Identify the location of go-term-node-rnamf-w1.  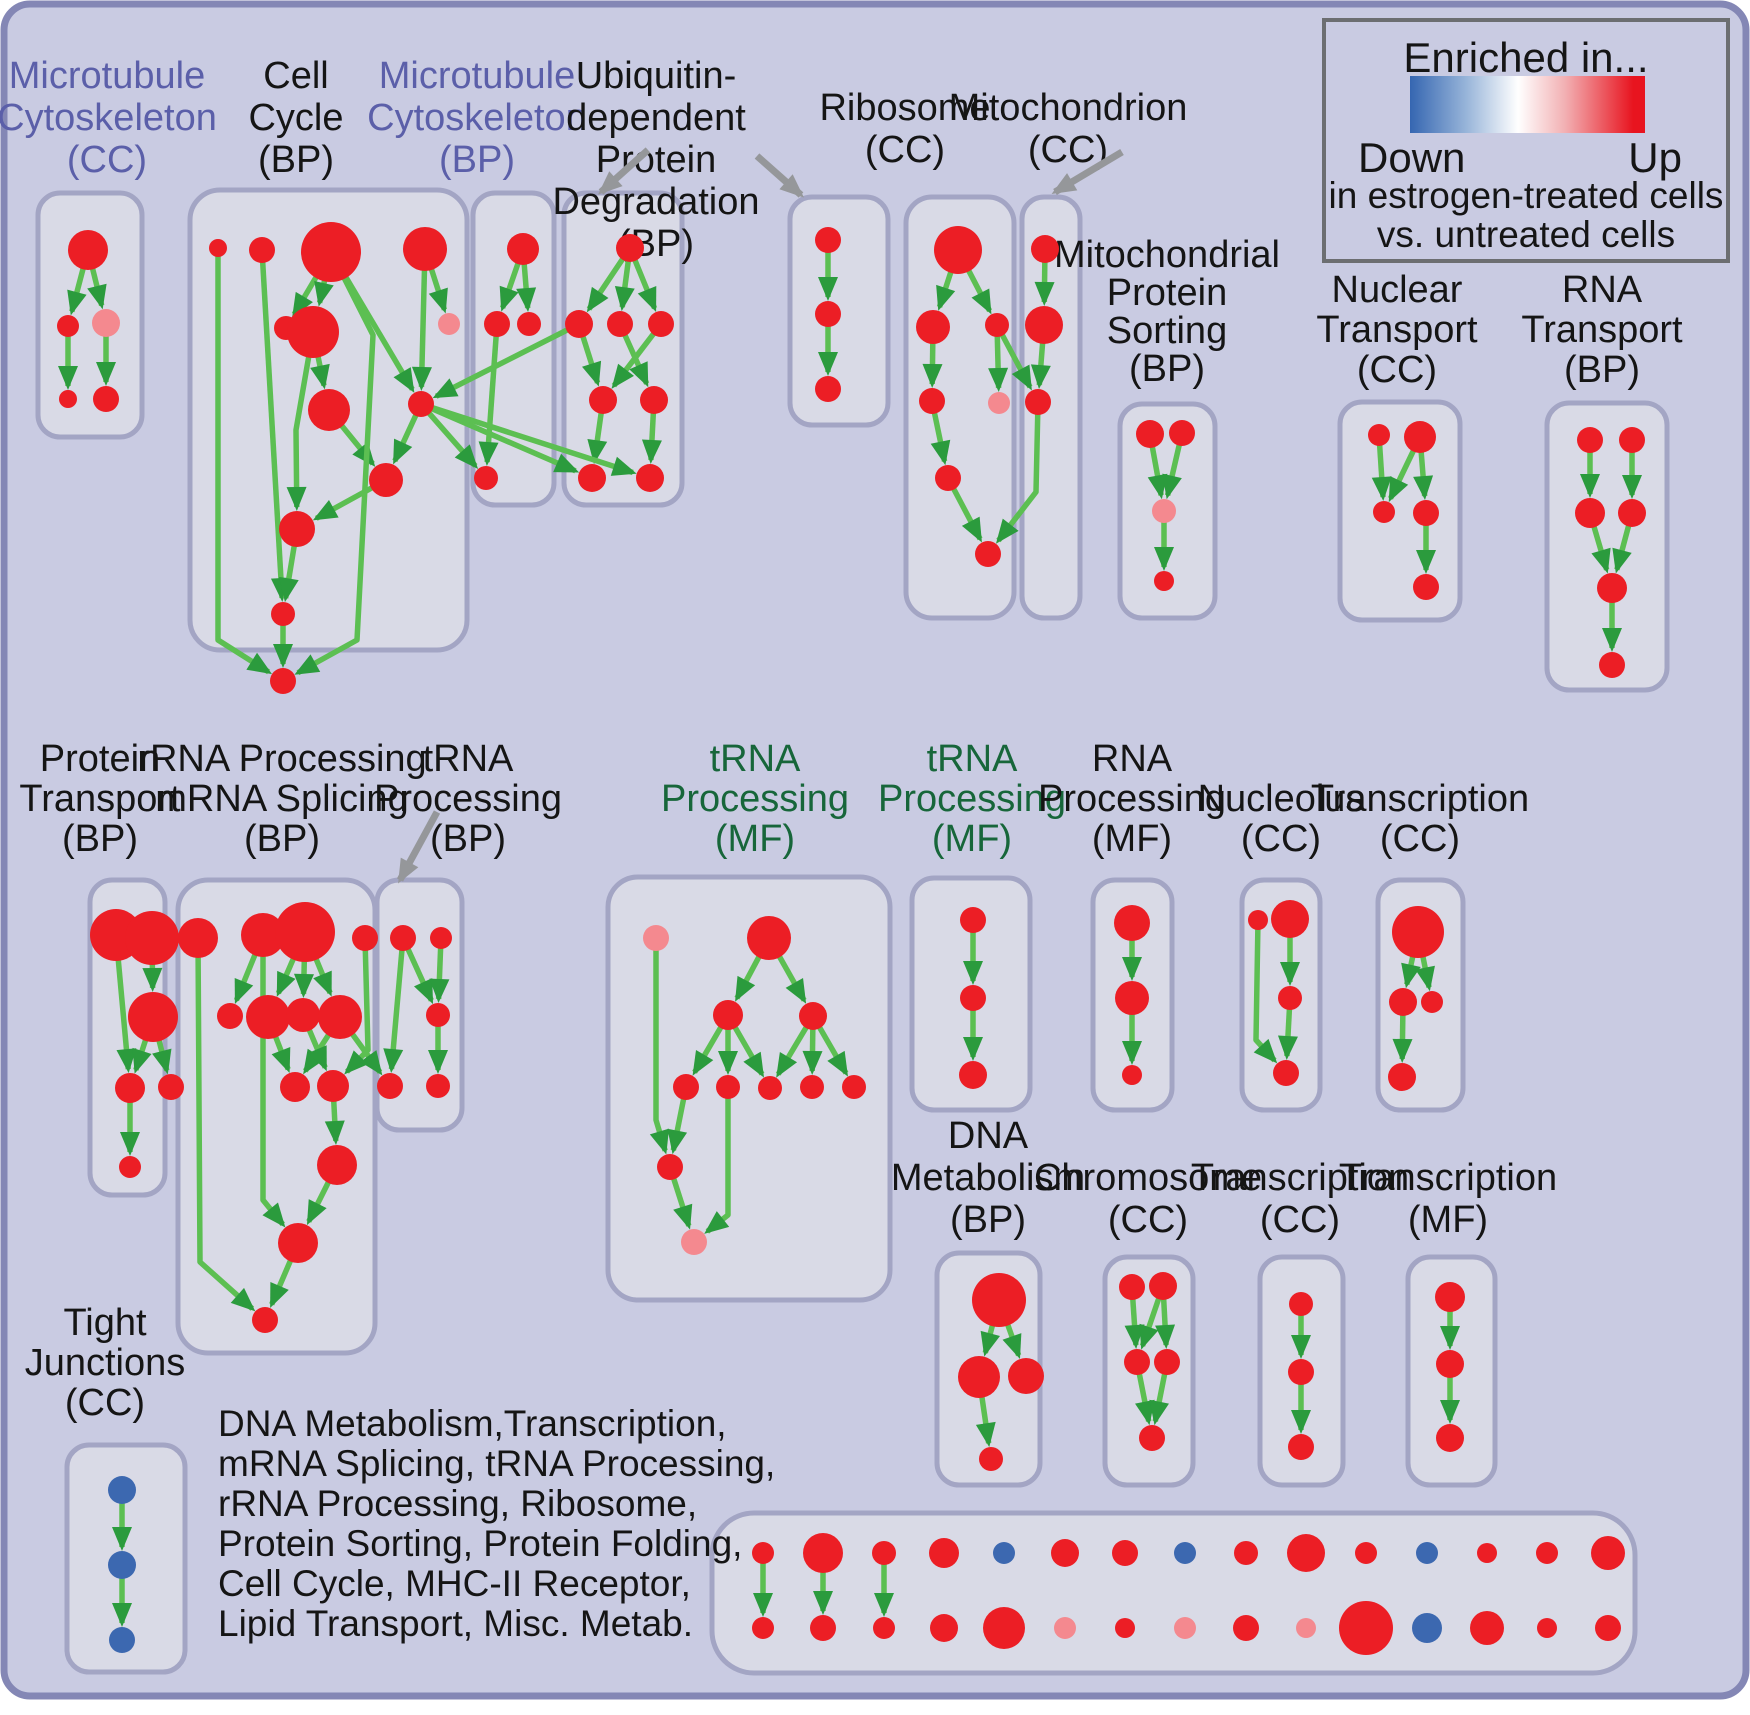
(1132, 923).